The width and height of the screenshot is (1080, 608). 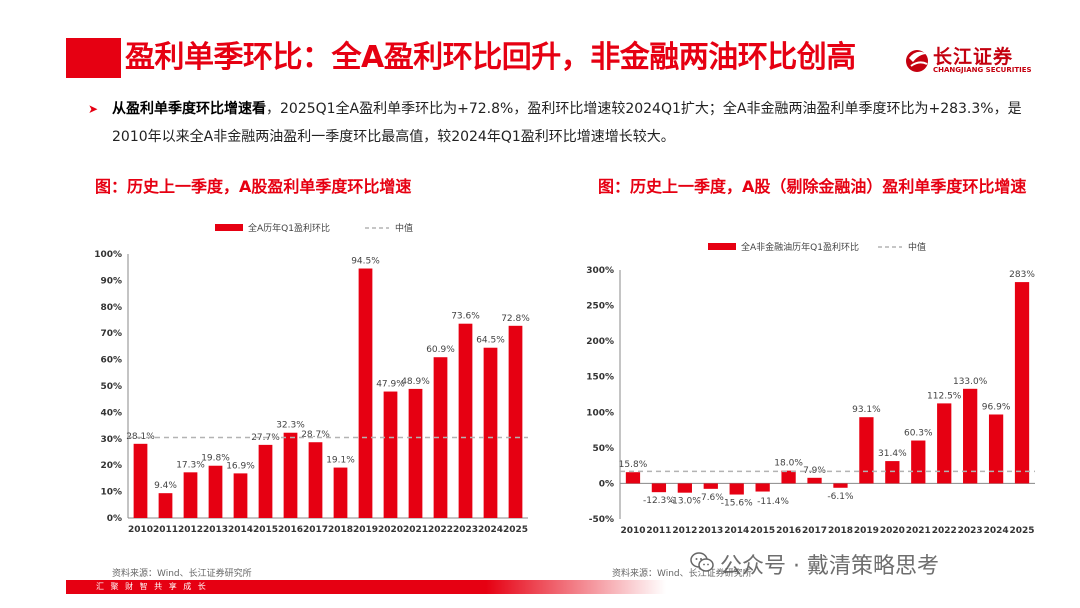 I want to click on right-data-label: -11.4%, so click(x=773, y=502).